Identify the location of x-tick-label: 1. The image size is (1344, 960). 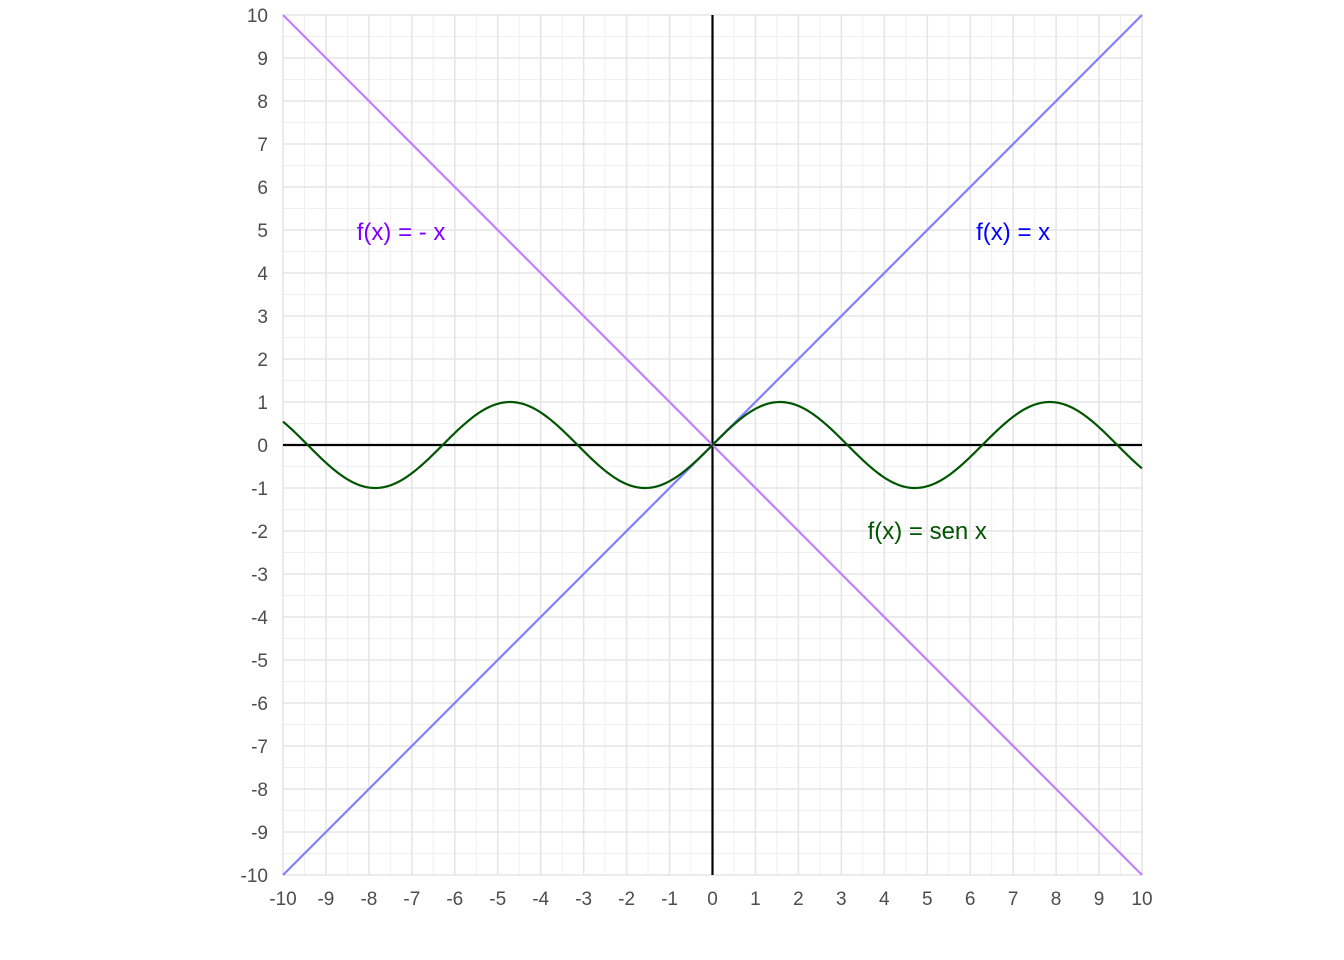
(755, 899).